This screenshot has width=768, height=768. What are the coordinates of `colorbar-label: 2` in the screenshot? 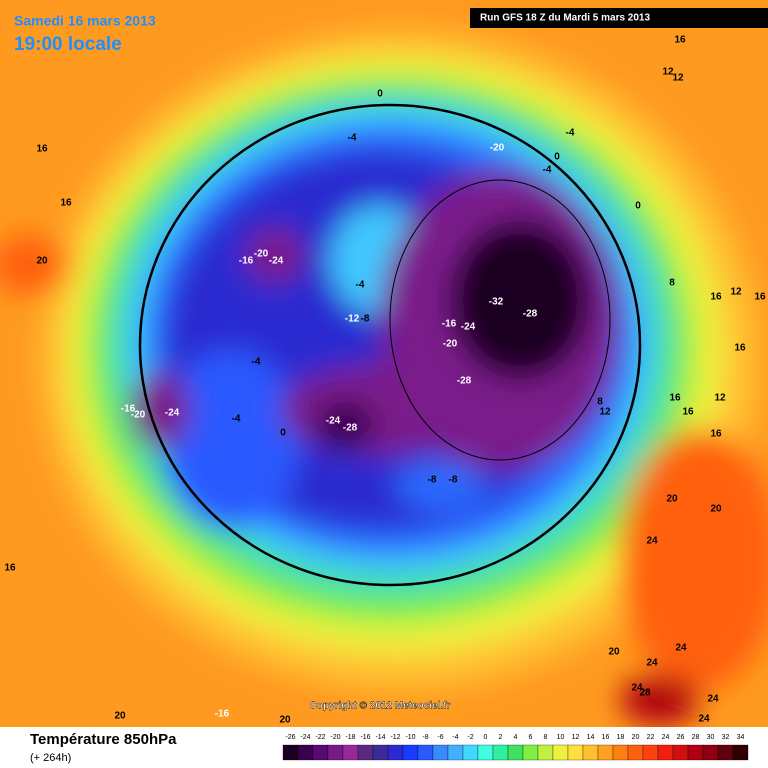 It's located at (501, 737).